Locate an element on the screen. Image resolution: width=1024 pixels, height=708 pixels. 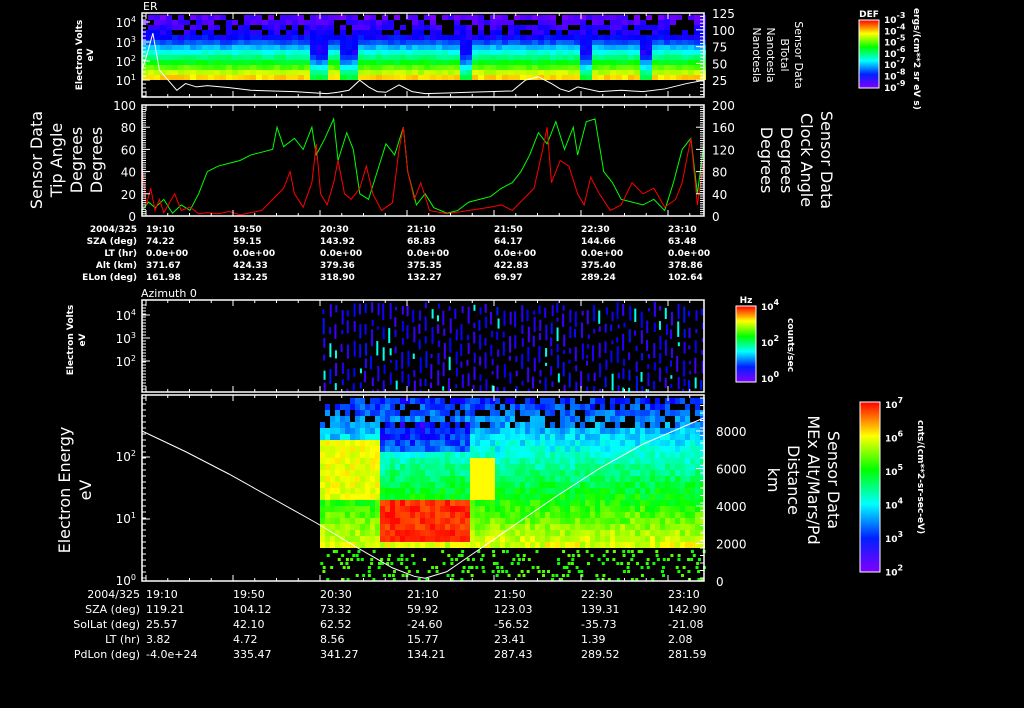
colorbar-tick-label: 10⁻⁹ is located at coordinates (895, 86).